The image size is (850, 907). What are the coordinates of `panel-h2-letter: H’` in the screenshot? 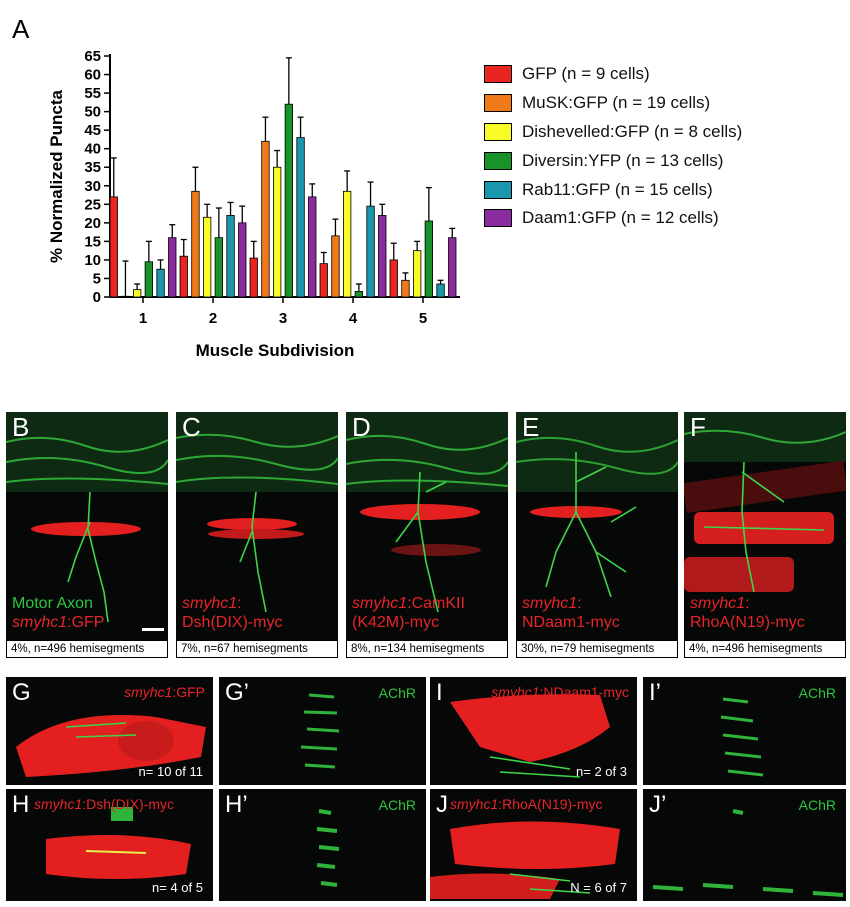 It's located at (236, 804).